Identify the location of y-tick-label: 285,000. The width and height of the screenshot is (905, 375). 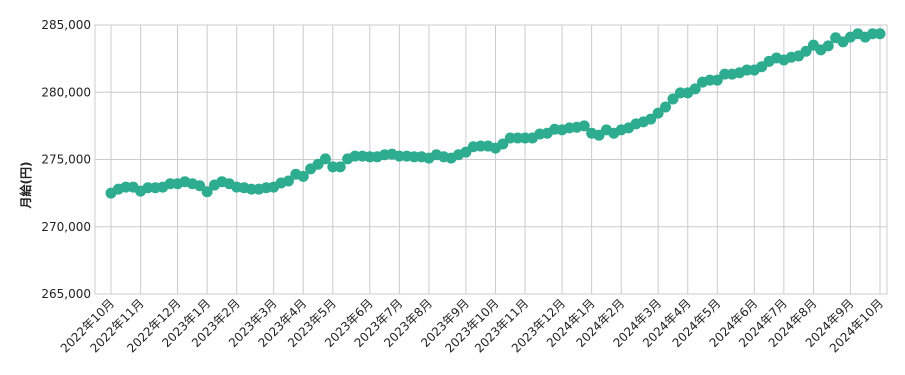
(66, 25).